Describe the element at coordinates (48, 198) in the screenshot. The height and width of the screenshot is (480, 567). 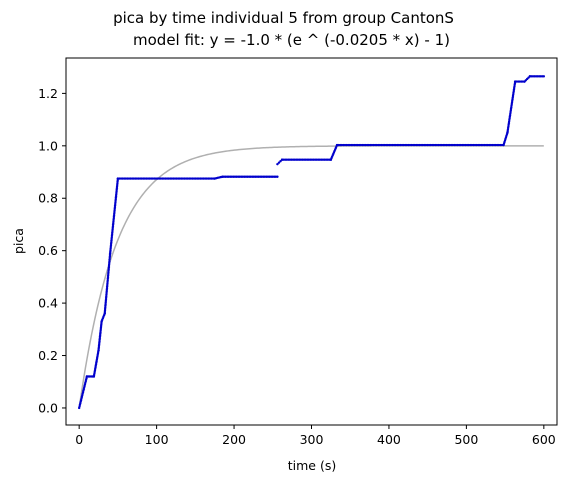
I see `y-tick-label: 0.8` at that location.